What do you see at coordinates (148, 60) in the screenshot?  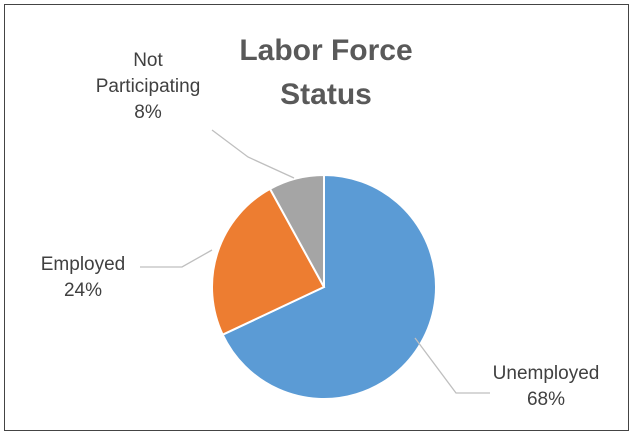 I see `data-label-name-not-participating: Not` at bounding box center [148, 60].